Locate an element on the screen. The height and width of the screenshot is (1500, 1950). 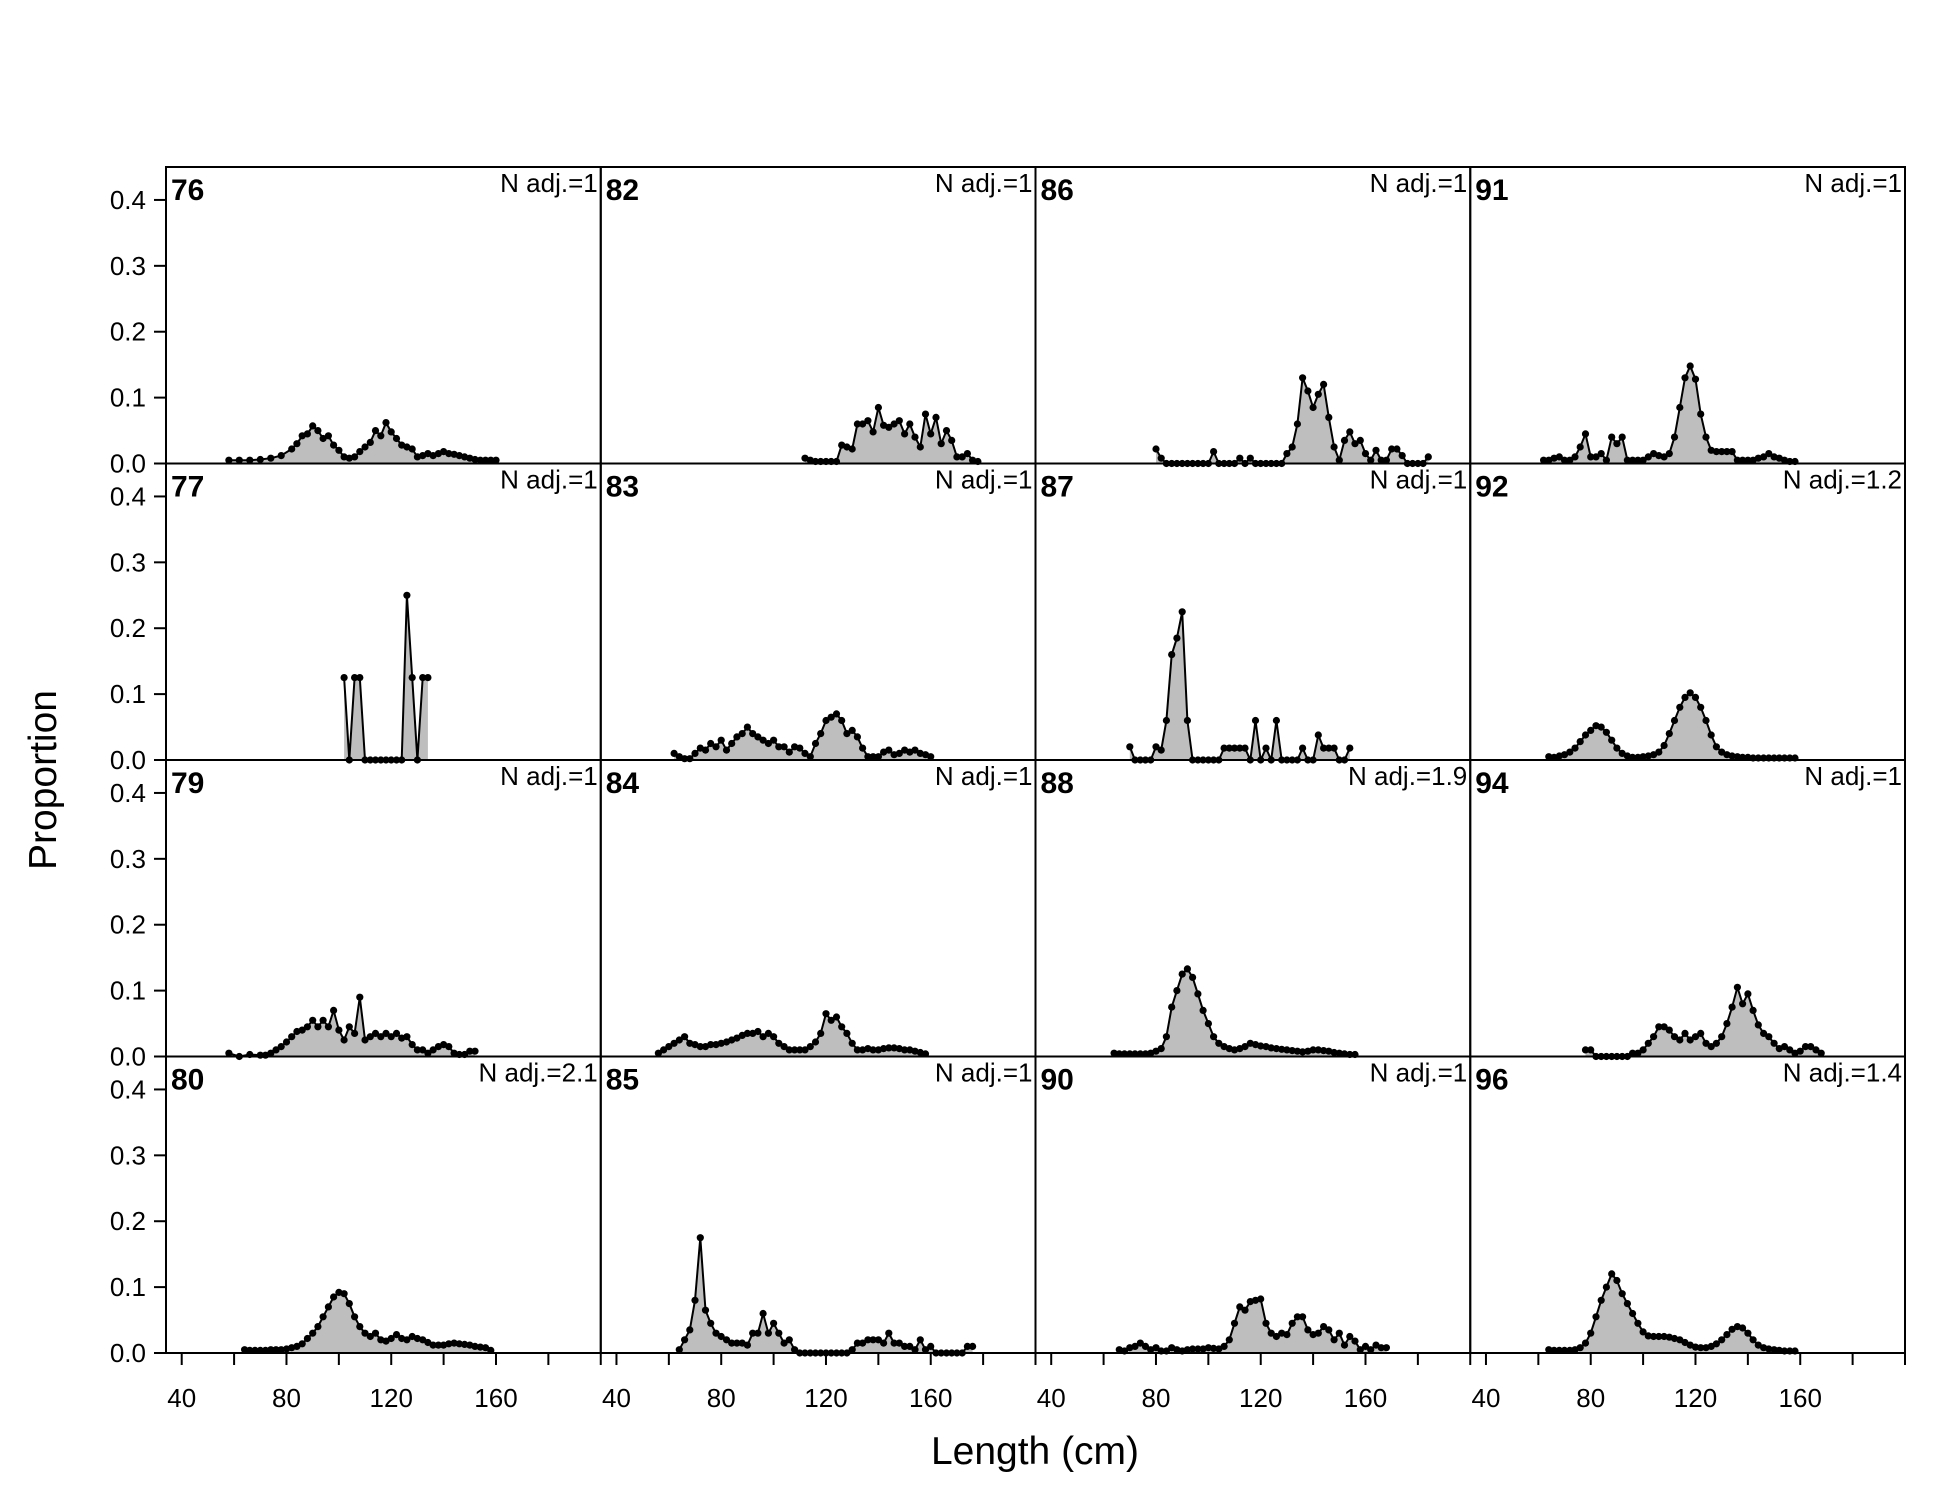
x-tick-label: 160 is located at coordinates (930, 1398).